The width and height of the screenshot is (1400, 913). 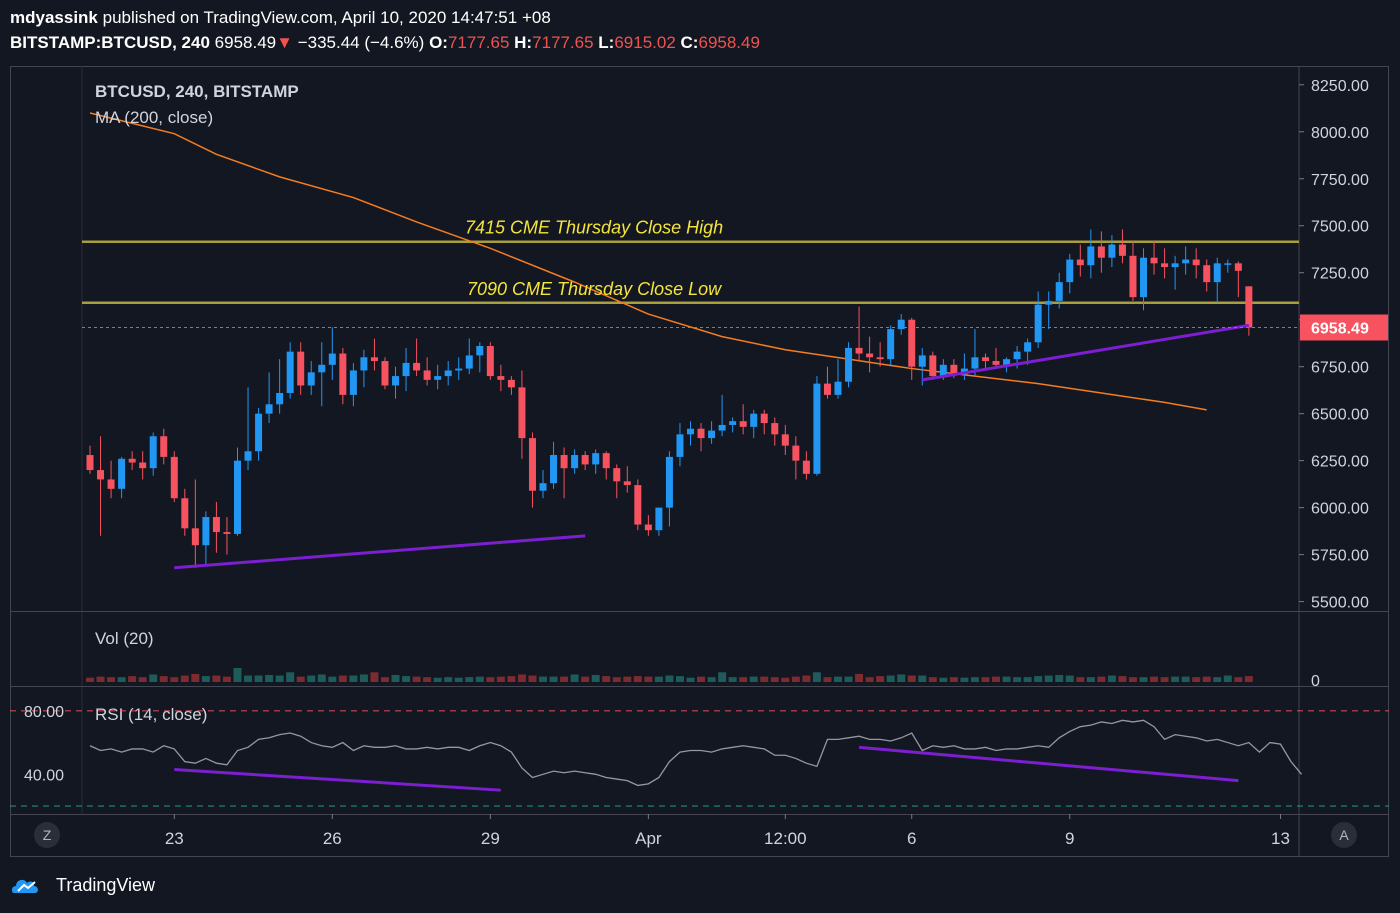 What do you see at coordinates (1340, 462) in the screenshot?
I see `price-tick-label: 6250.00` at bounding box center [1340, 462].